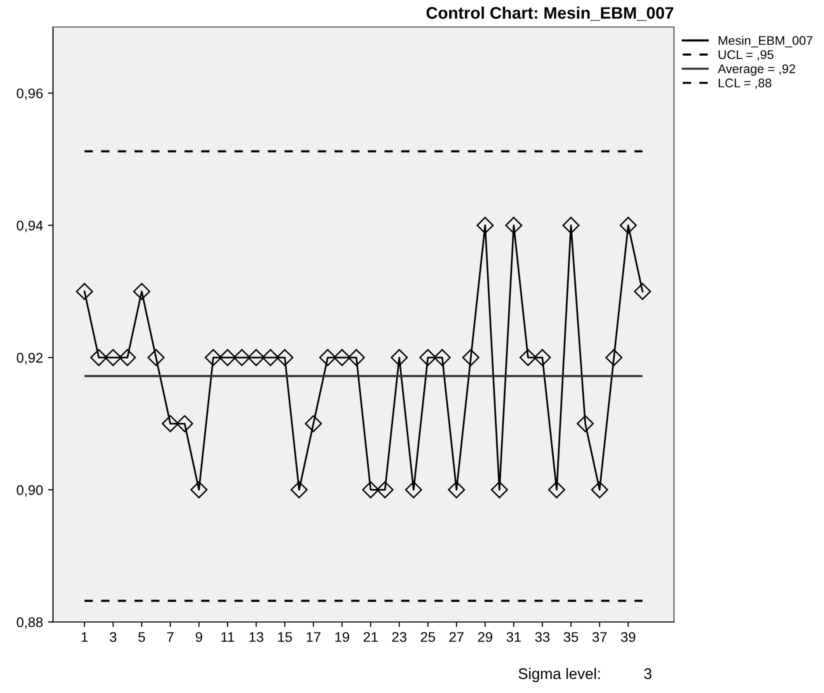 The image size is (824, 693). What do you see at coordinates (585, 675) in the screenshot?
I see `text: Sigma level: 3` at bounding box center [585, 675].